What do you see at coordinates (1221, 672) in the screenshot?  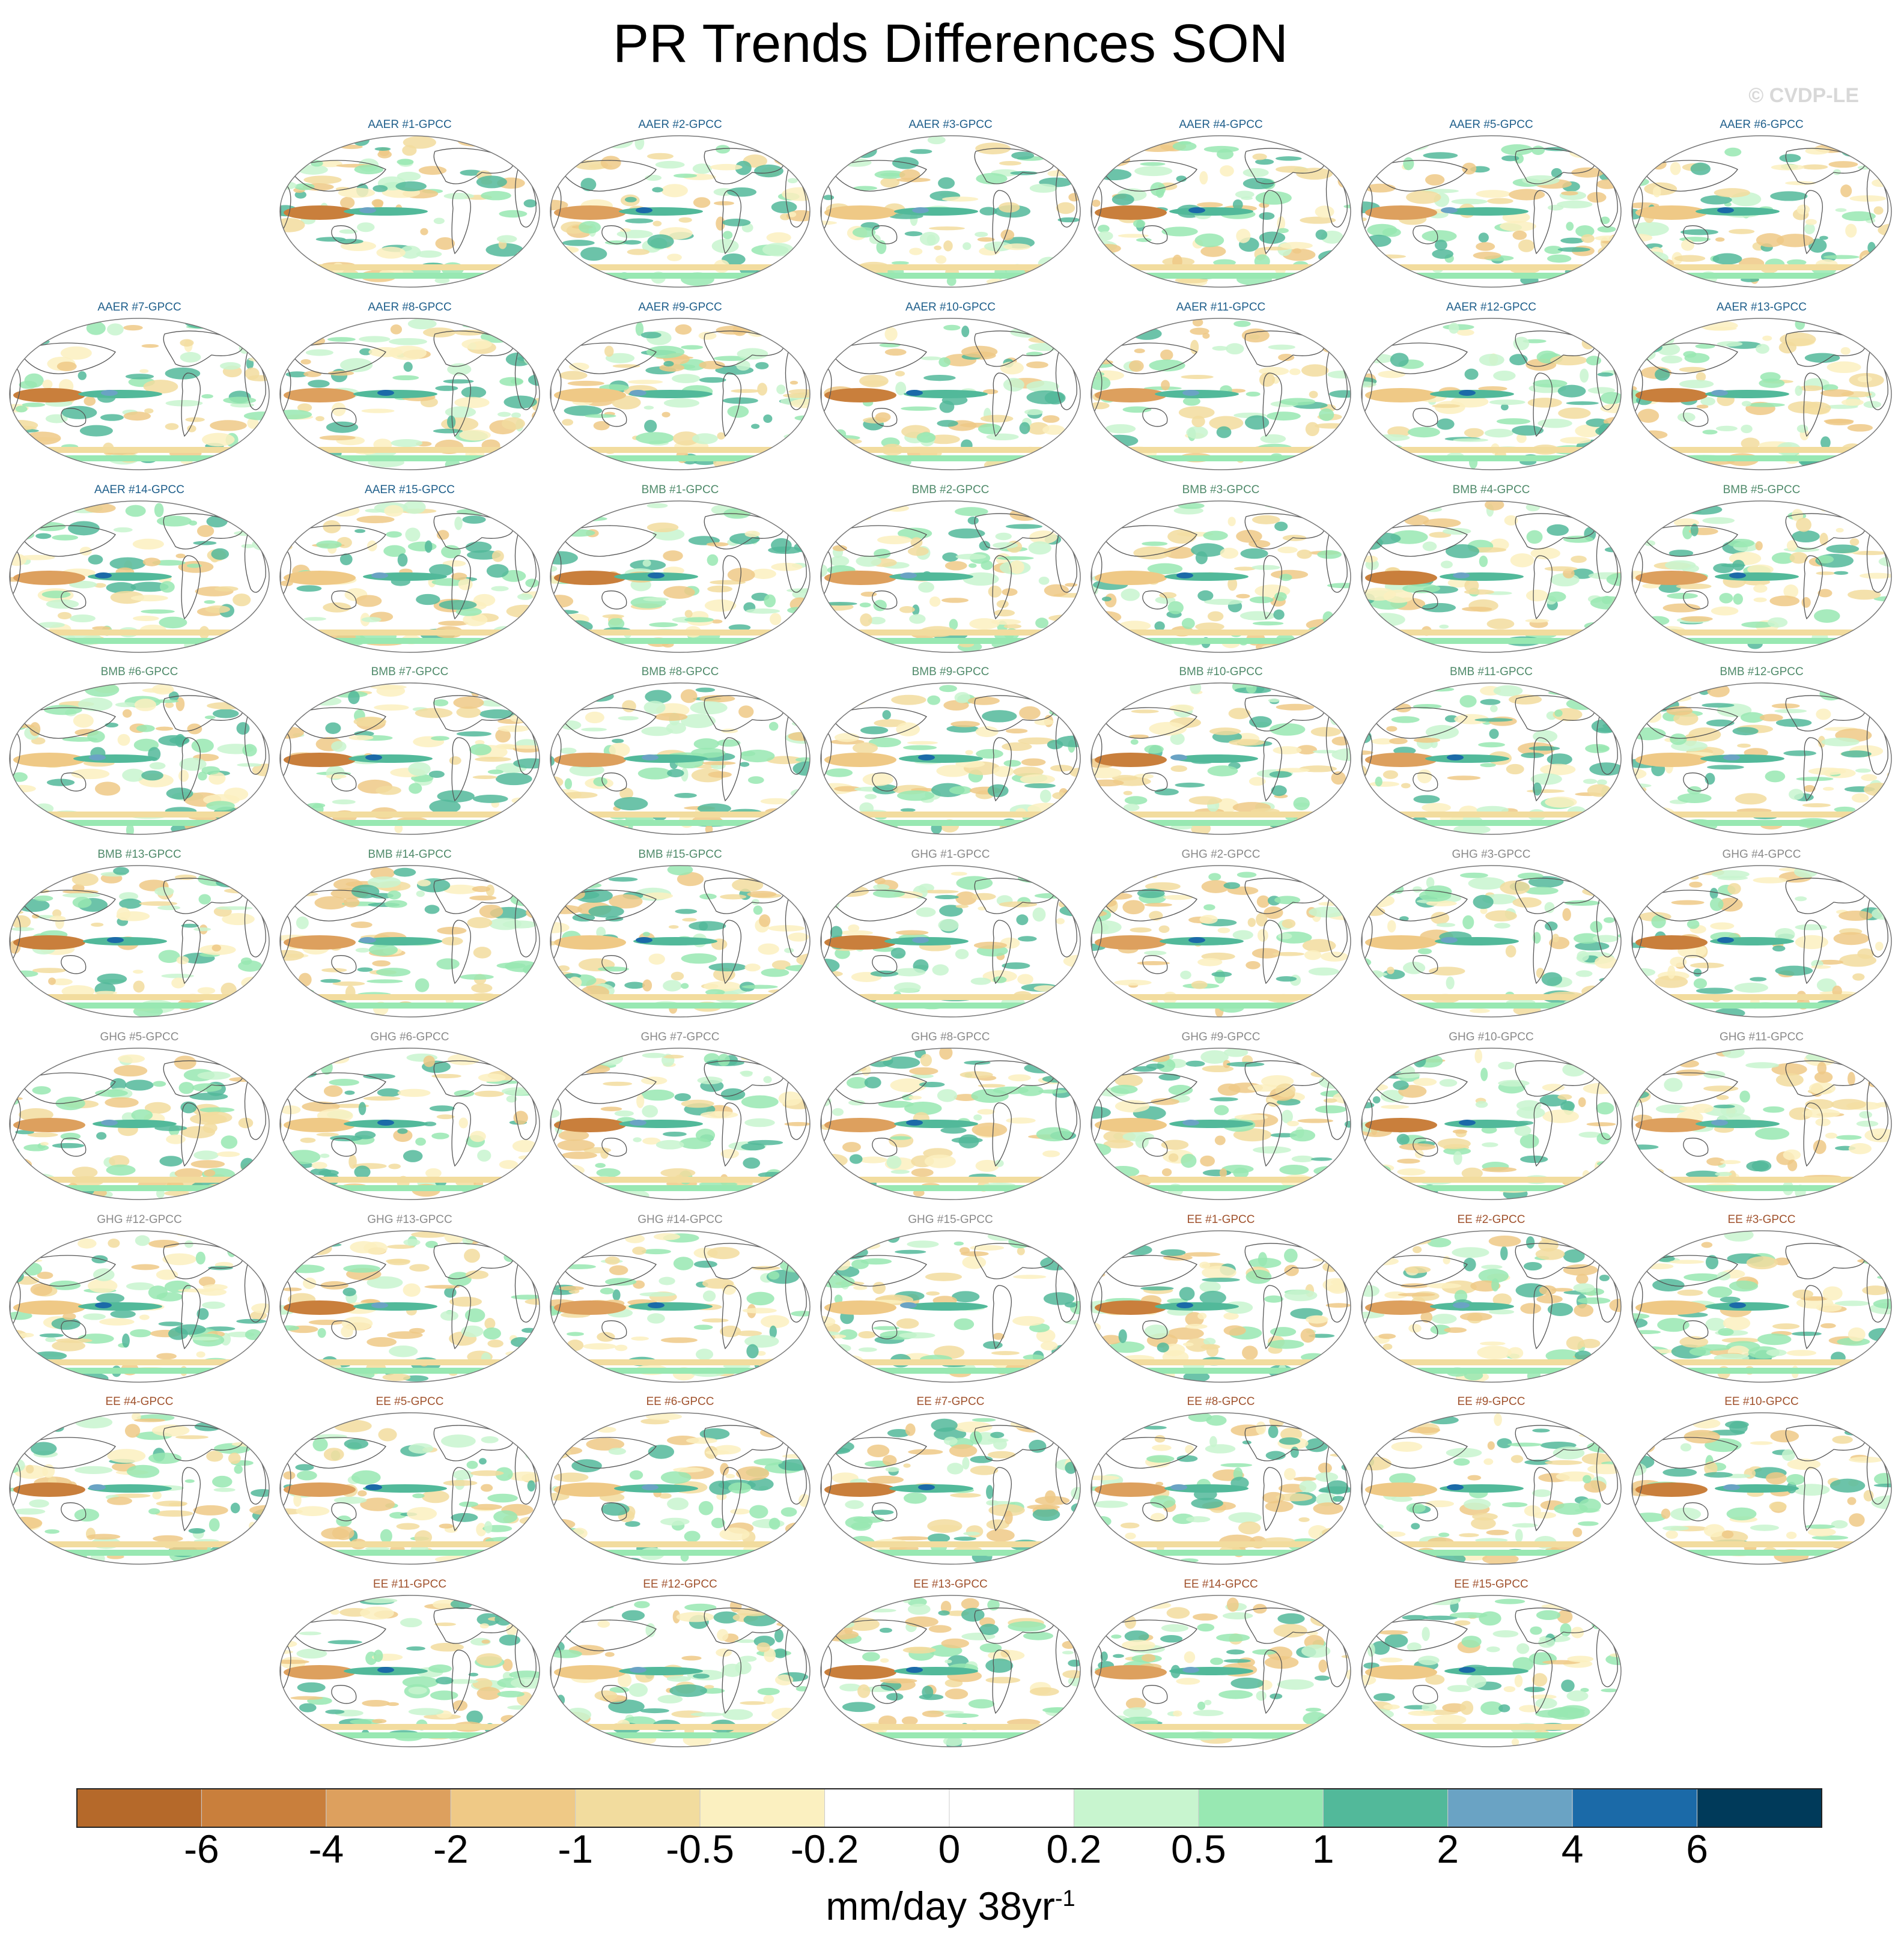 I see `panel-label: BMB #10-GPCC` at bounding box center [1221, 672].